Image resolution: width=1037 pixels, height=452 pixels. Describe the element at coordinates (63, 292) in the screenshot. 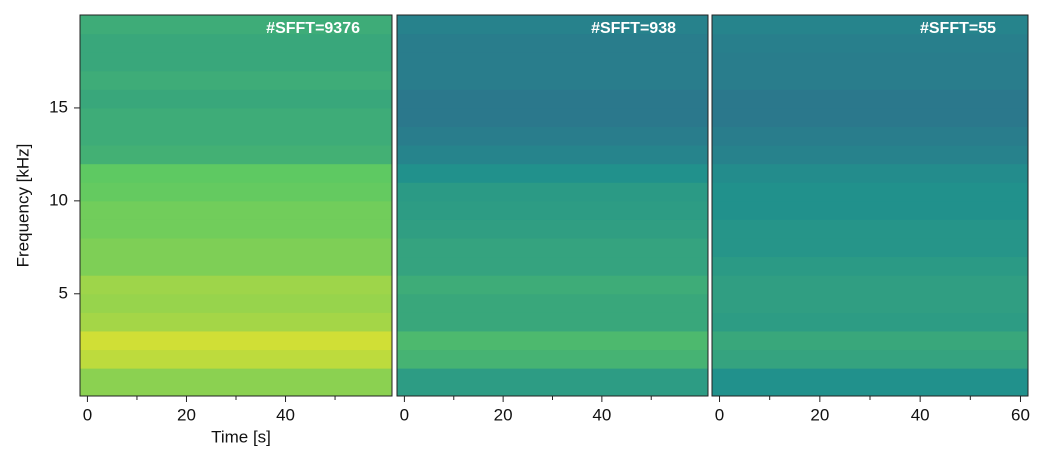

I see `y-tick-label: 5` at that location.